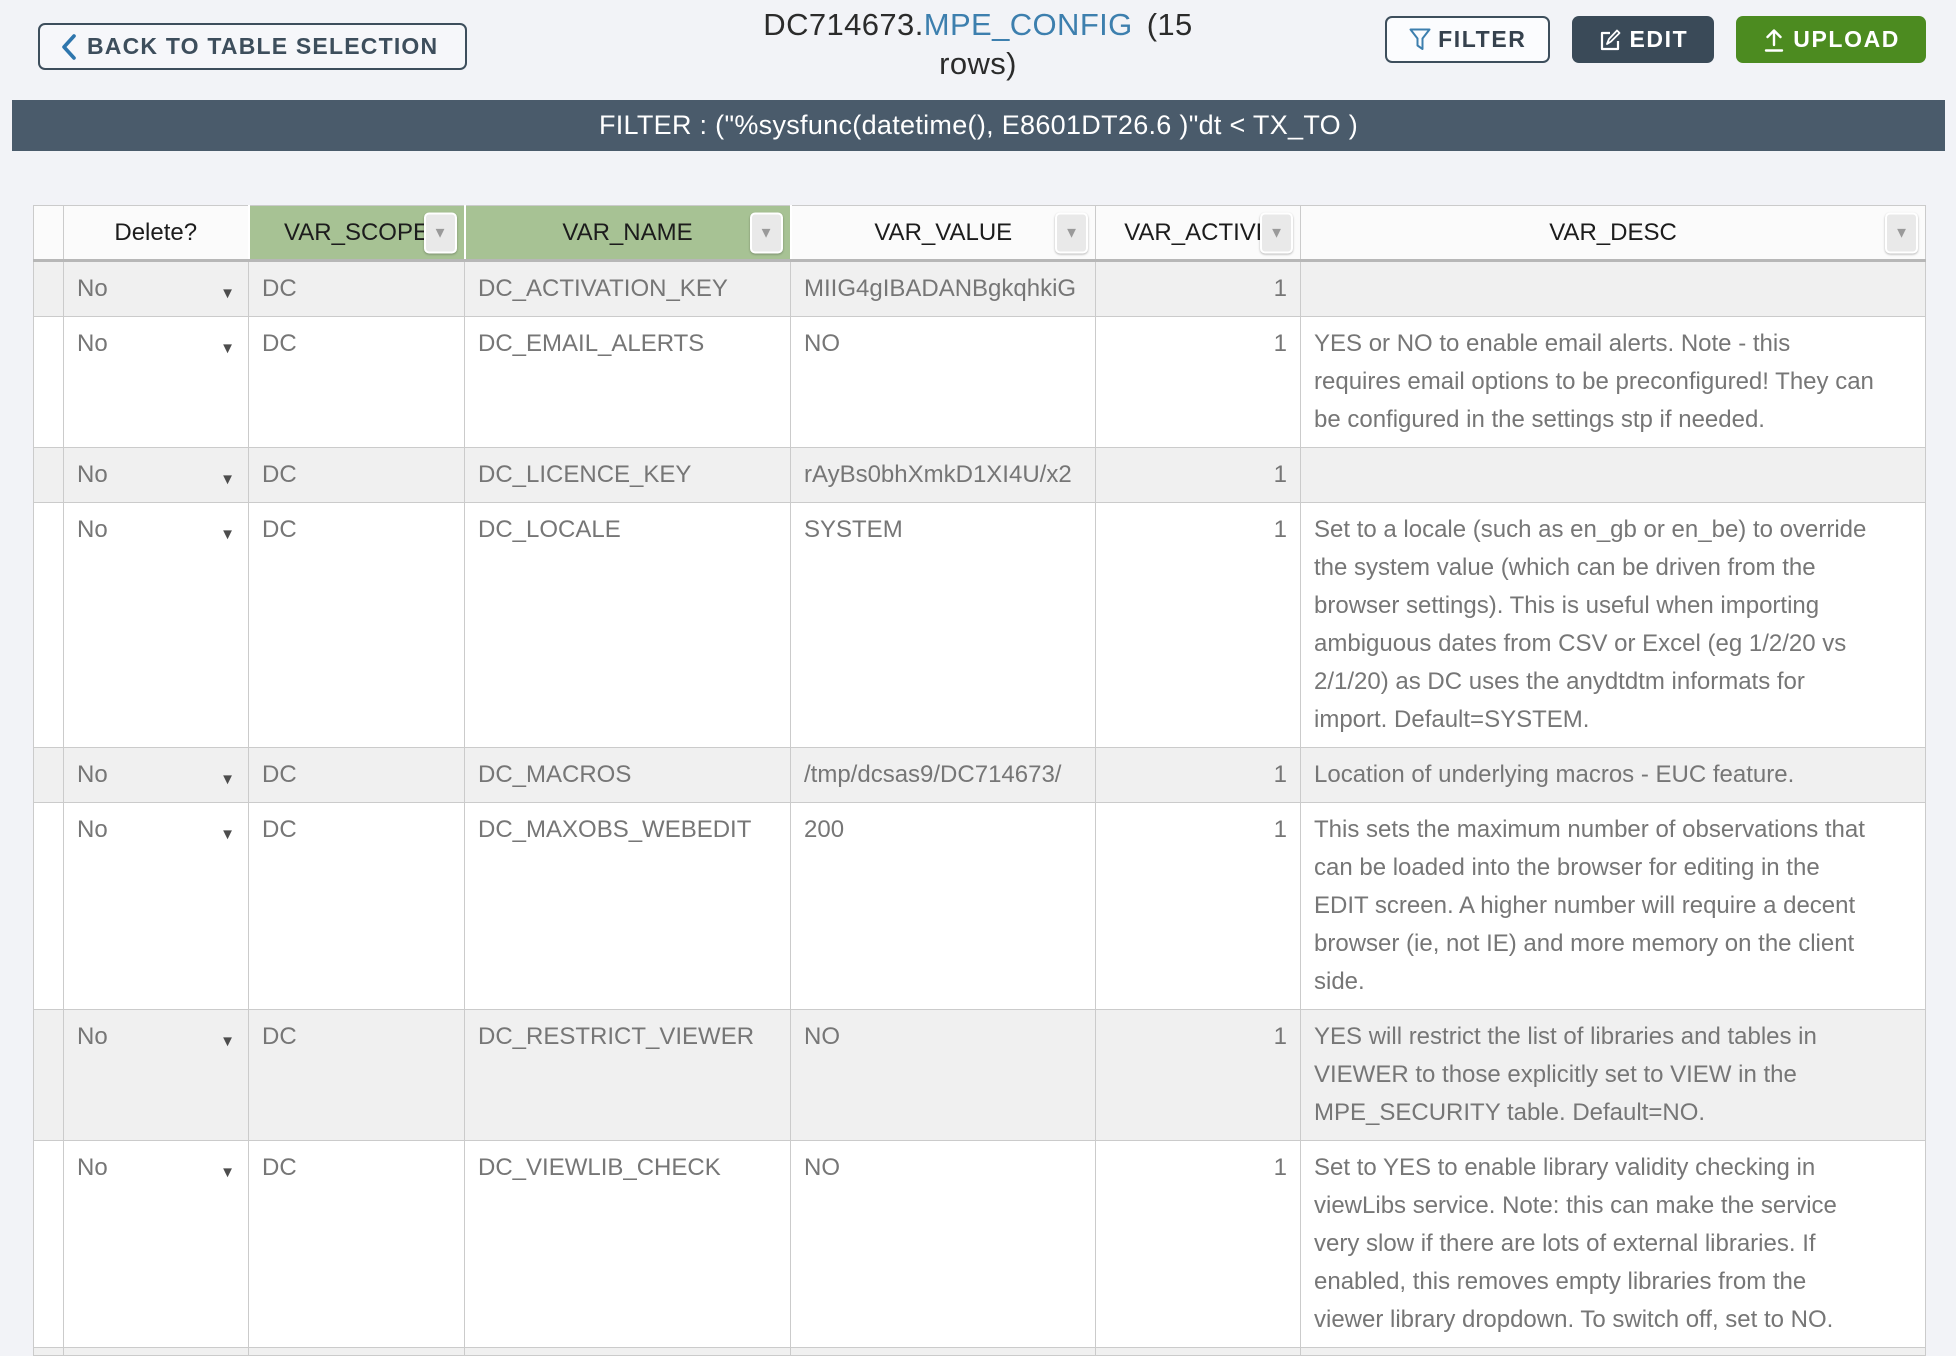  What do you see at coordinates (1610, 40) in the screenshot?
I see `edit-compose-icon` at bounding box center [1610, 40].